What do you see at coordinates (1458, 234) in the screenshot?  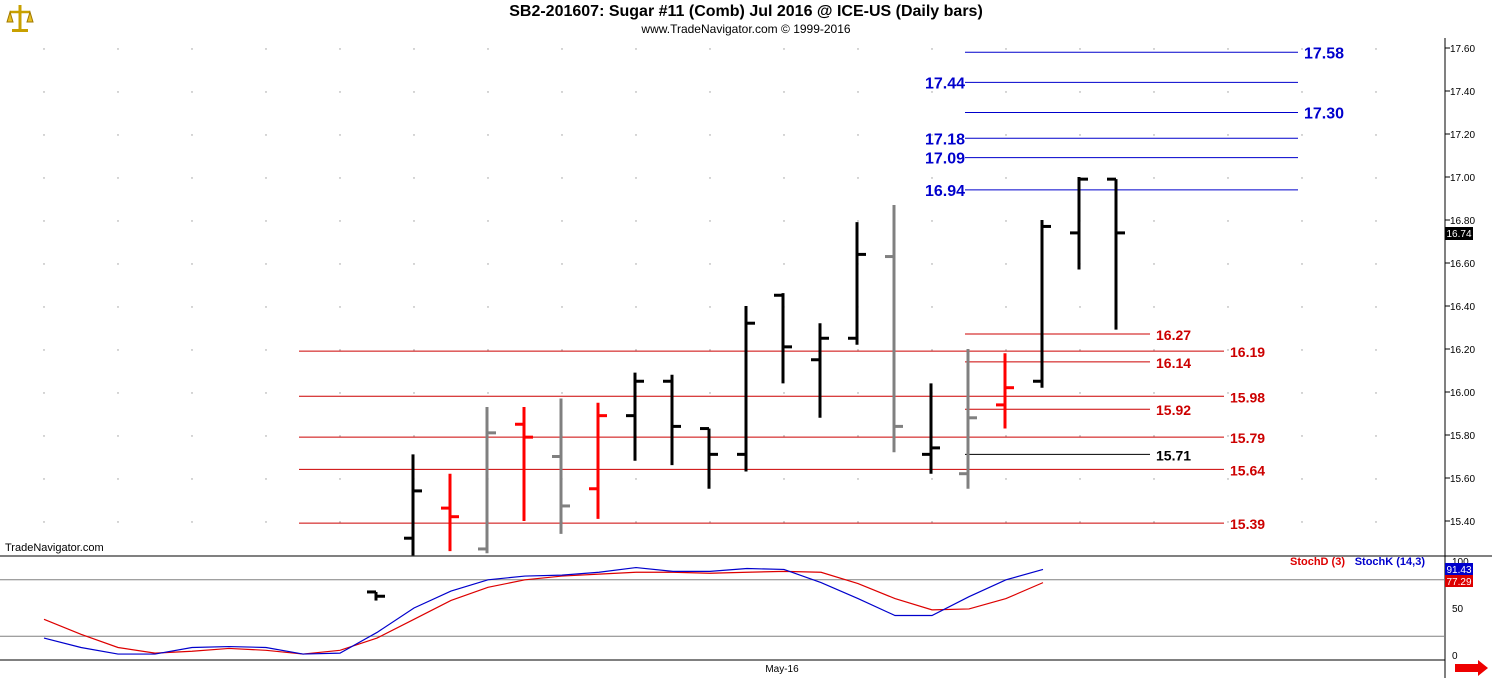 I see `last-price-label: 16.74` at bounding box center [1458, 234].